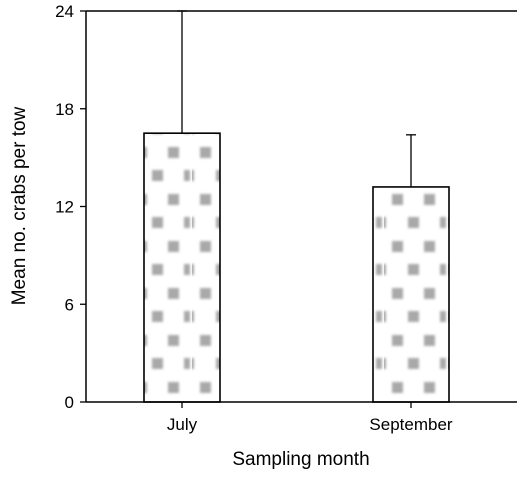  Describe the element at coordinates (19, 205) in the screenshot. I see `y-axis-title: Mean no. crabs per tow` at that location.